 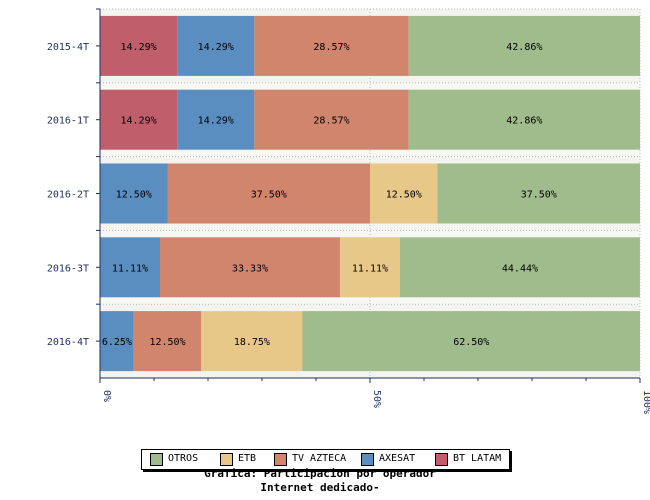 I want to click on y-tick-label: 2016-4T, so click(x=68, y=342).